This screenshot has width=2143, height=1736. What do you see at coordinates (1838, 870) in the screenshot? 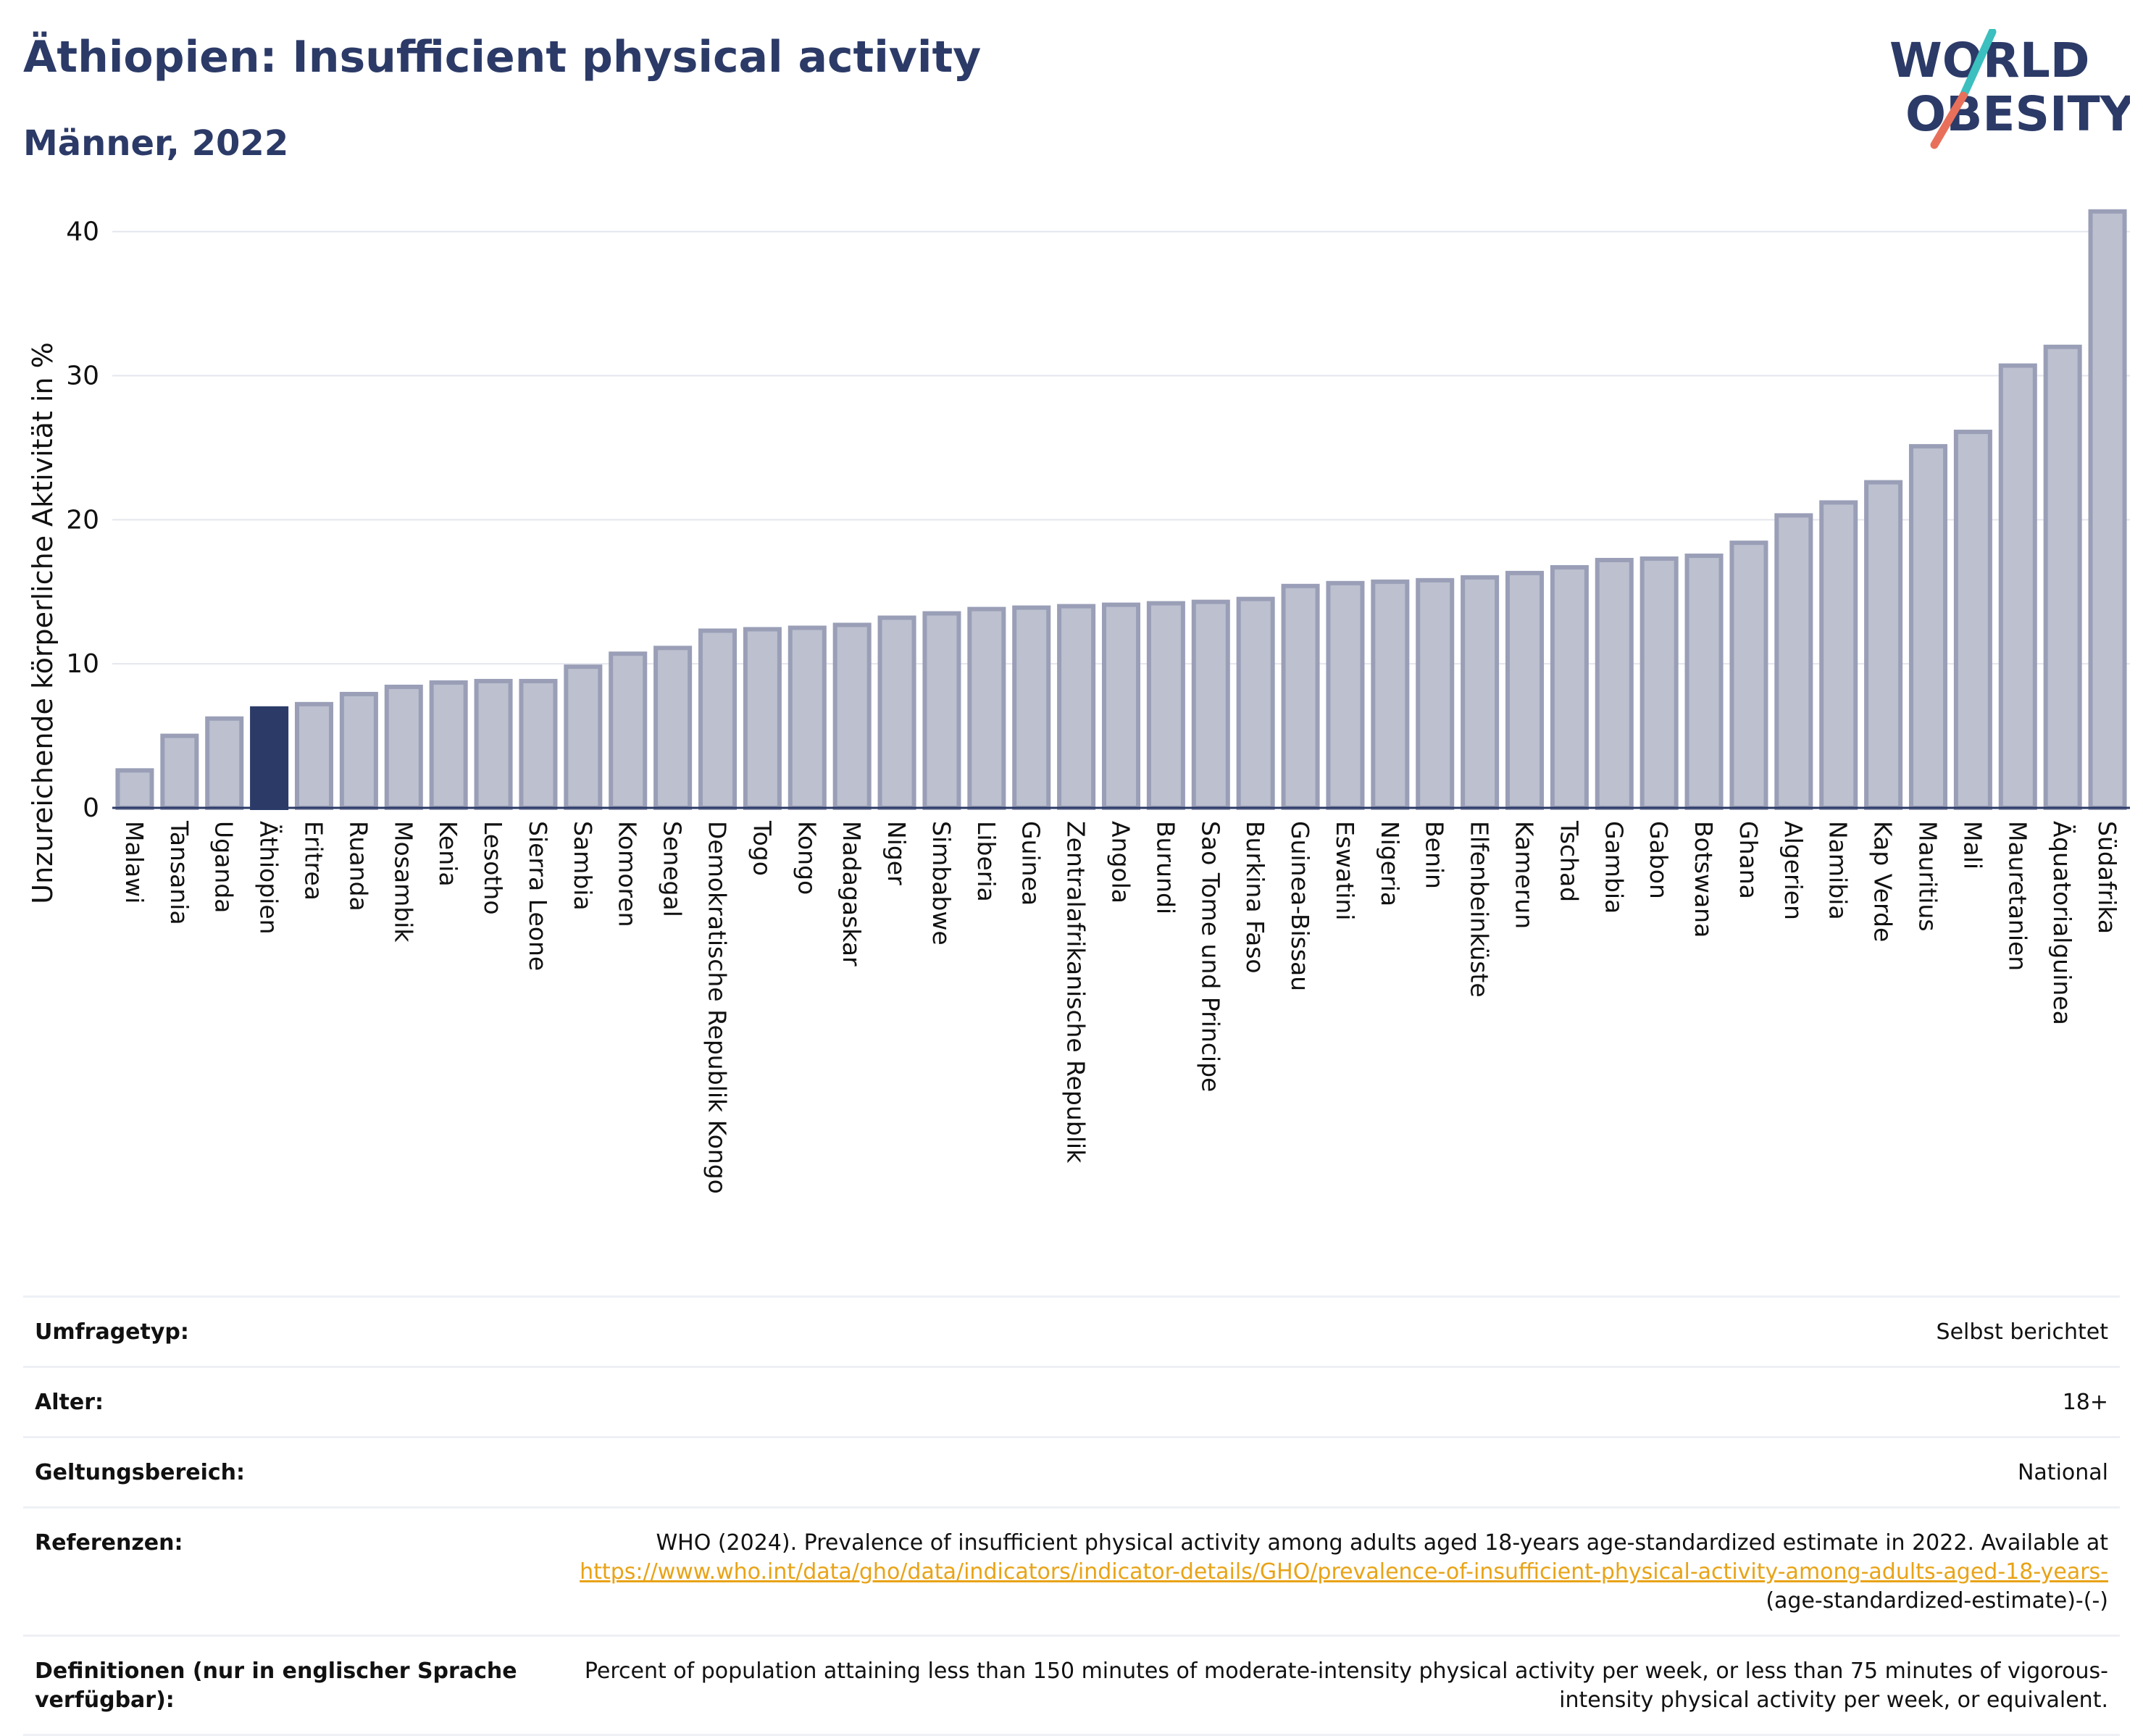
I see `x-tick-label: Namibia` at bounding box center [1838, 870].